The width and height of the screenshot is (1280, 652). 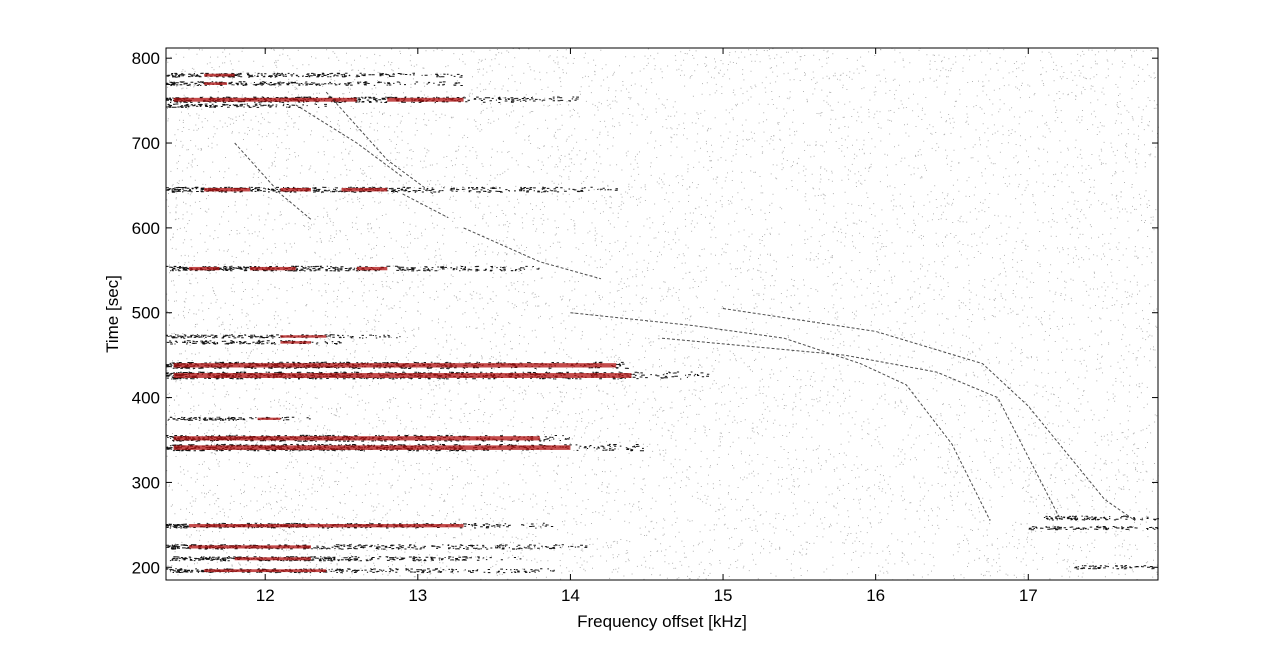 I want to click on x-axis-label: Frequency offset [kHz], so click(x=662, y=621).